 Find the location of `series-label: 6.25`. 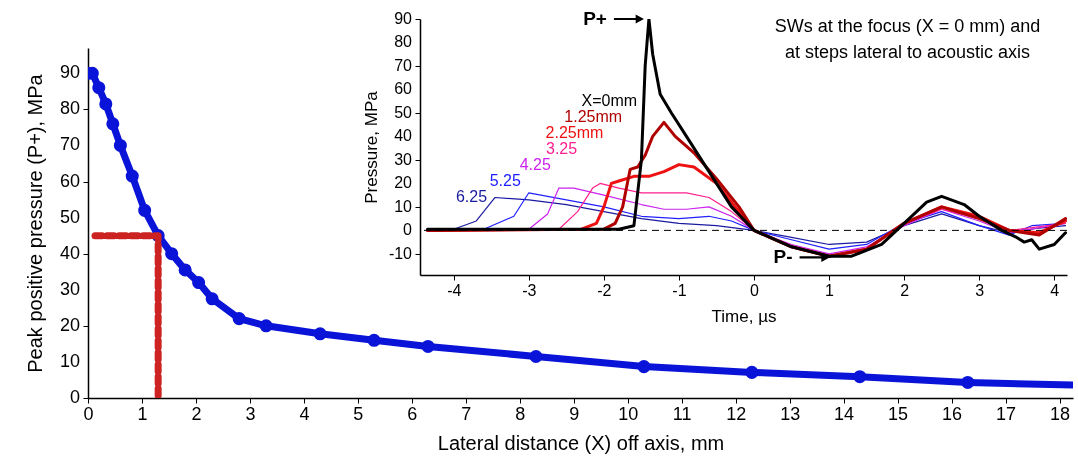

series-label: 6.25 is located at coordinates (471, 196).